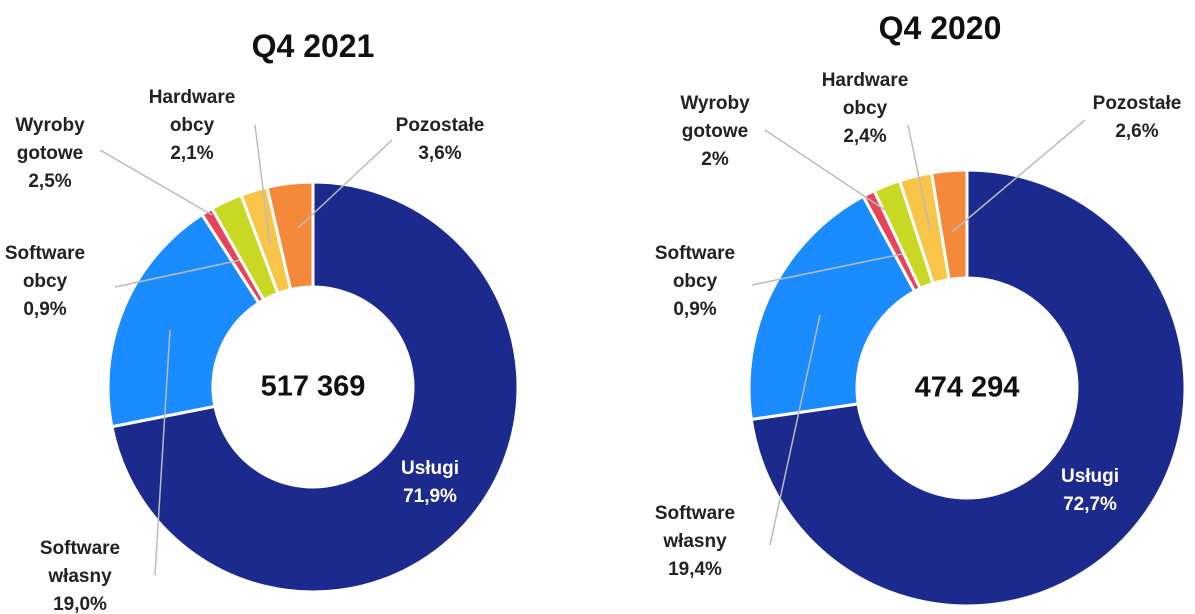 The height and width of the screenshot is (614, 1195). What do you see at coordinates (313, 46) in the screenshot?
I see `chart-title: Q4 2021` at bounding box center [313, 46].